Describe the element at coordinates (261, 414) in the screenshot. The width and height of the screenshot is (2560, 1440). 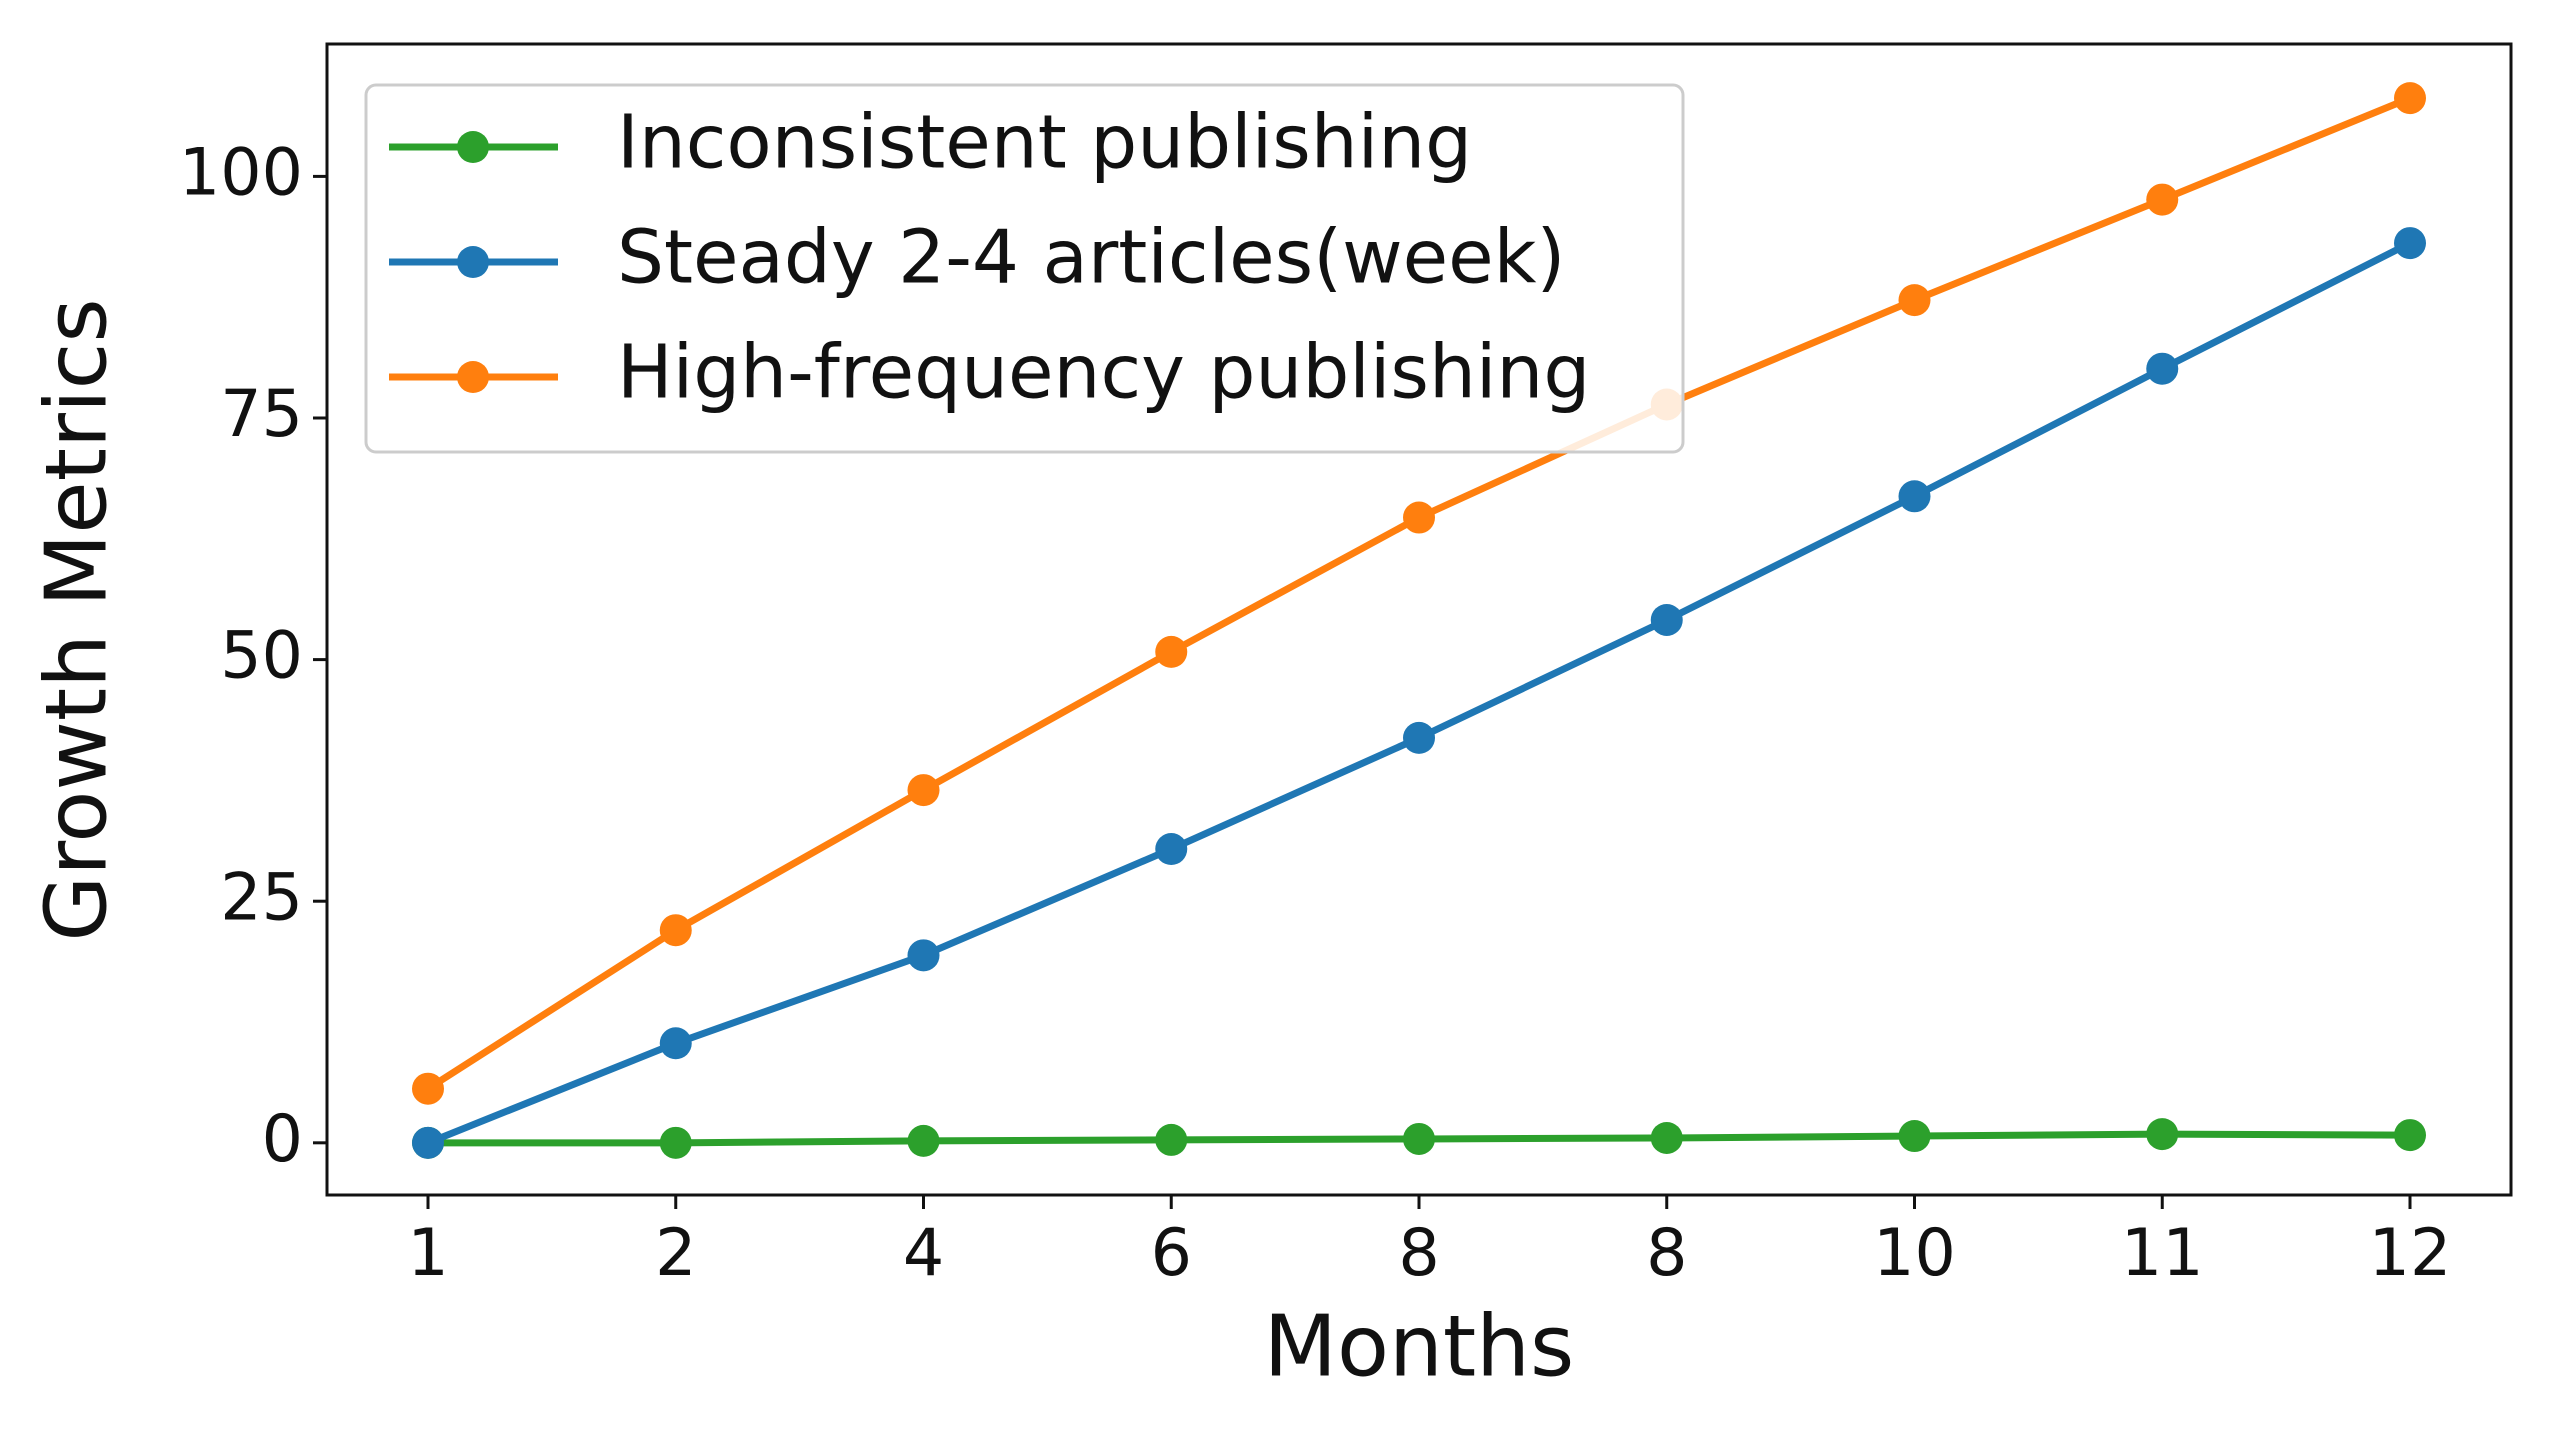
I see `y-tick-label: 75` at that location.